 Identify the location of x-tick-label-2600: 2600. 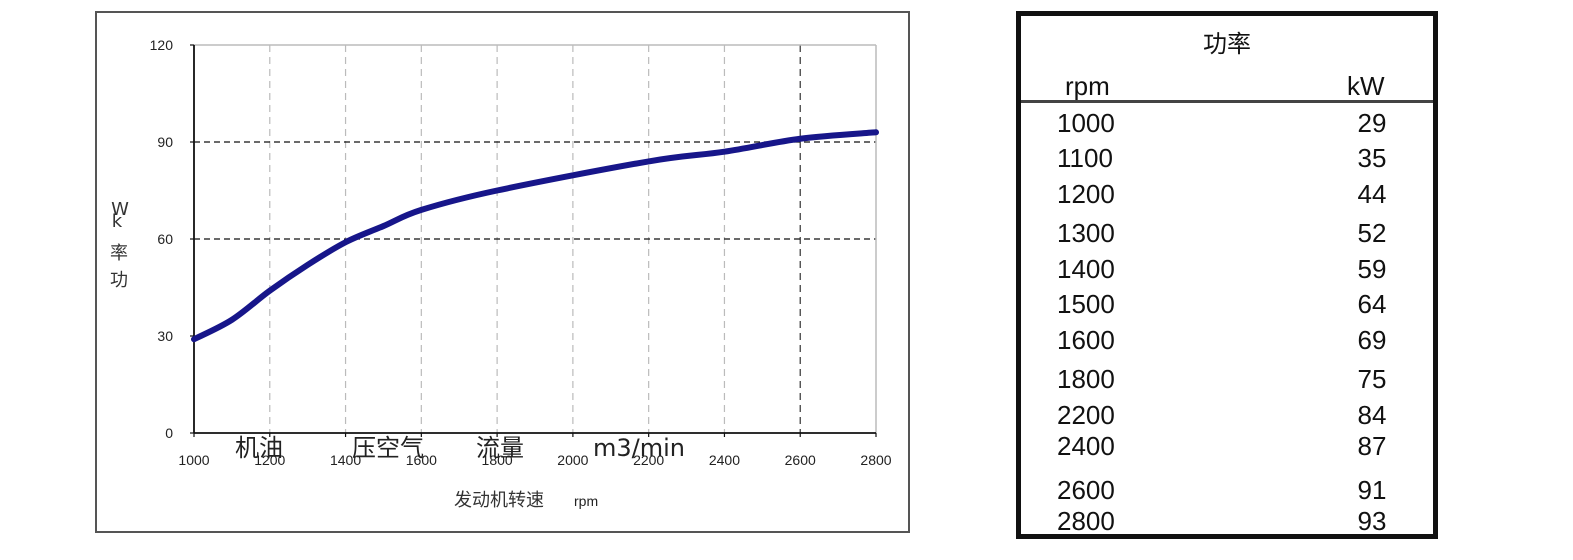
(800, 460).